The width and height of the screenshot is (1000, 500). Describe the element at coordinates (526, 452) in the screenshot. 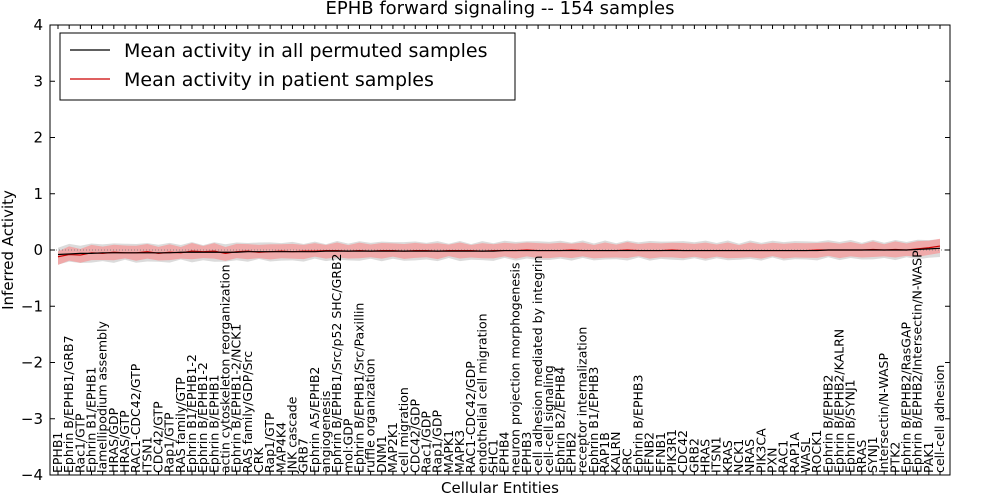

I see `x-tick-label: EPHB3` at that location.